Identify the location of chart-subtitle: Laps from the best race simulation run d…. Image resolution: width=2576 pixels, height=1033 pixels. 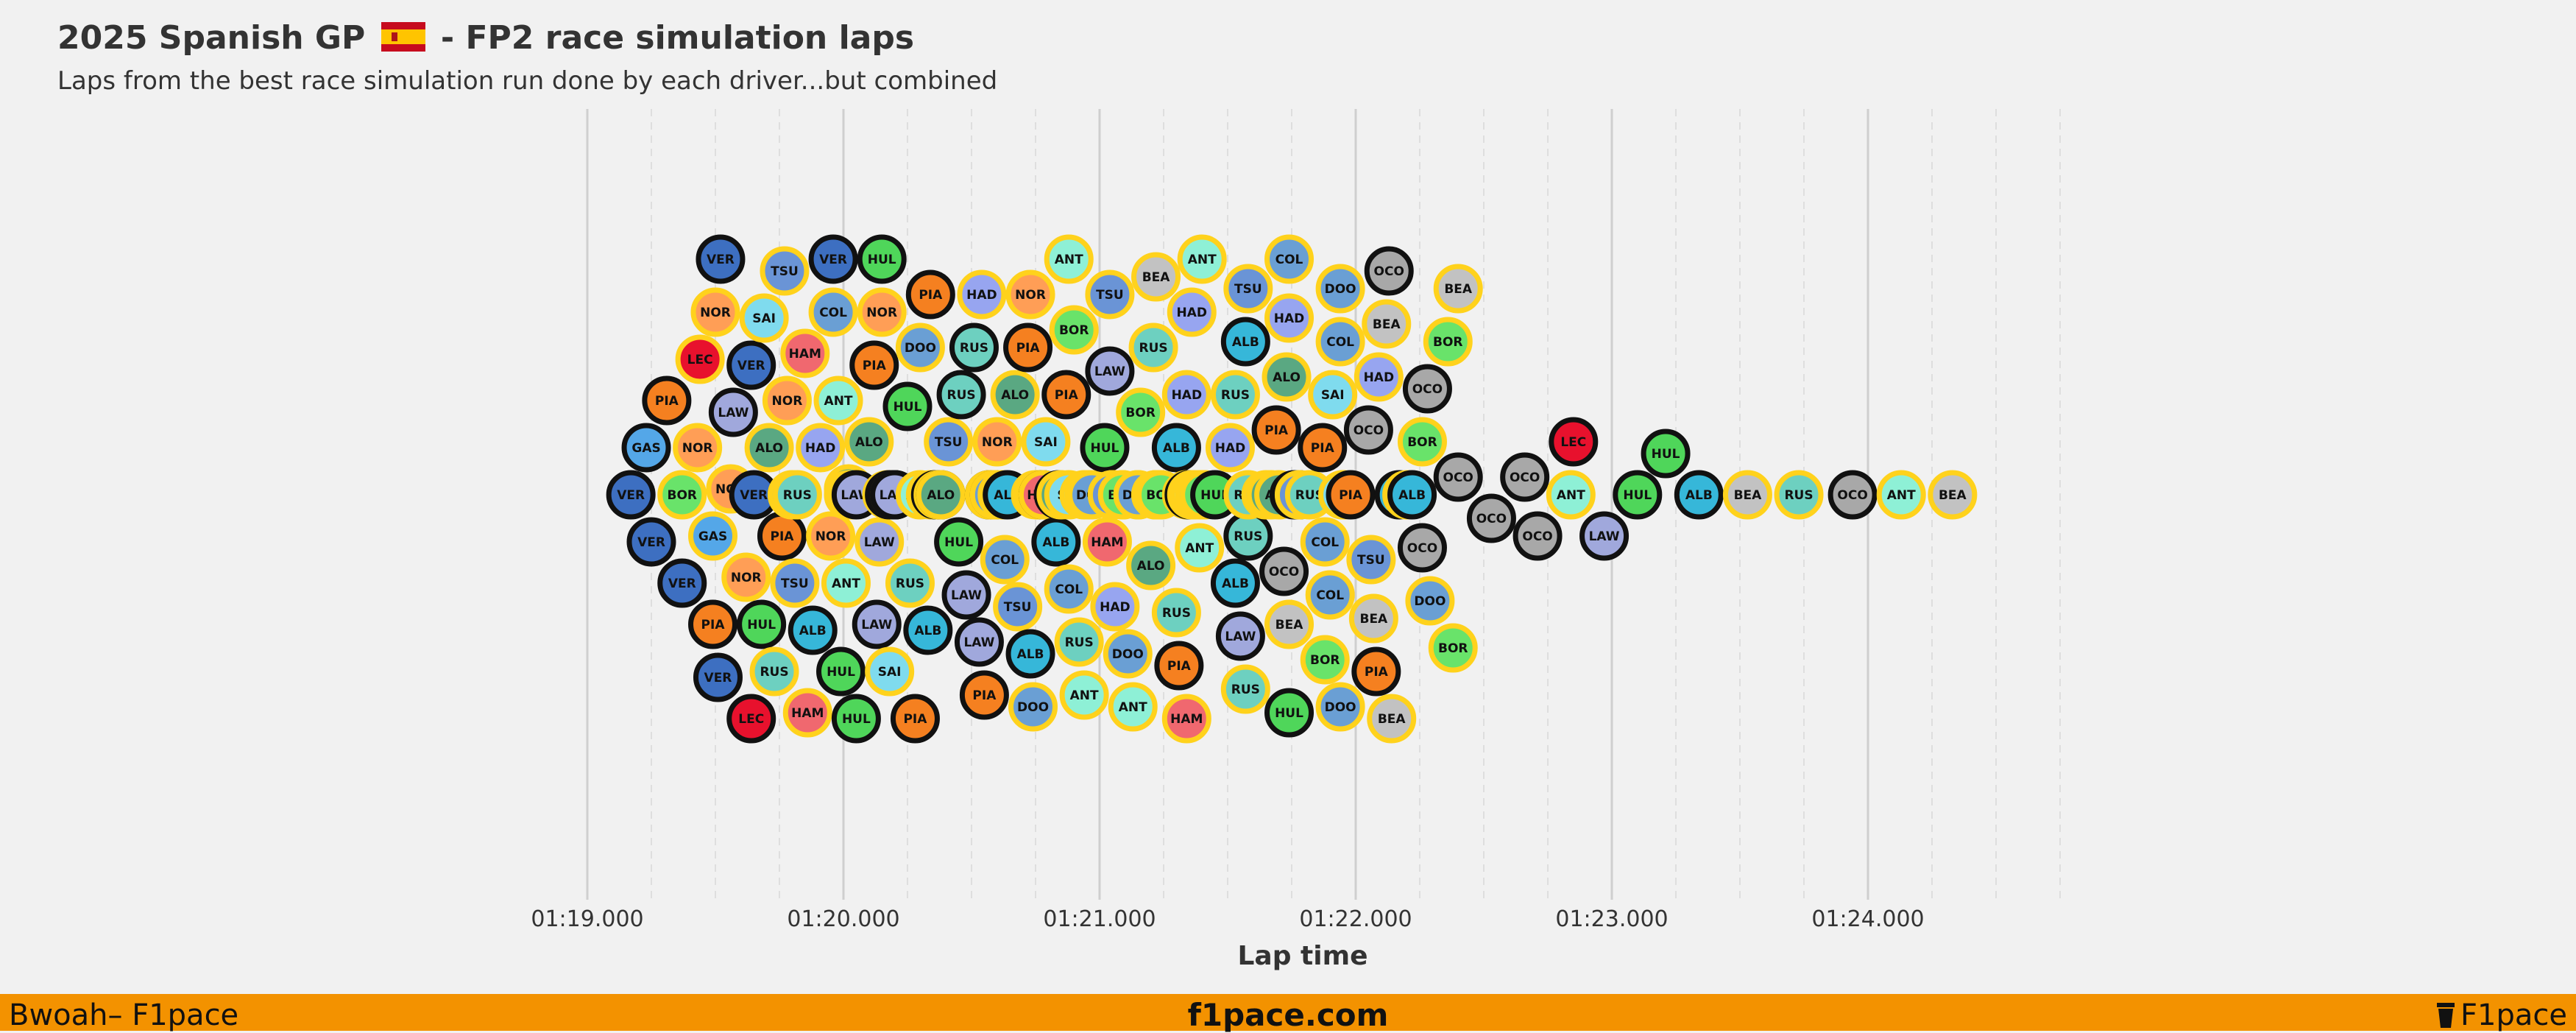
(527, 81).